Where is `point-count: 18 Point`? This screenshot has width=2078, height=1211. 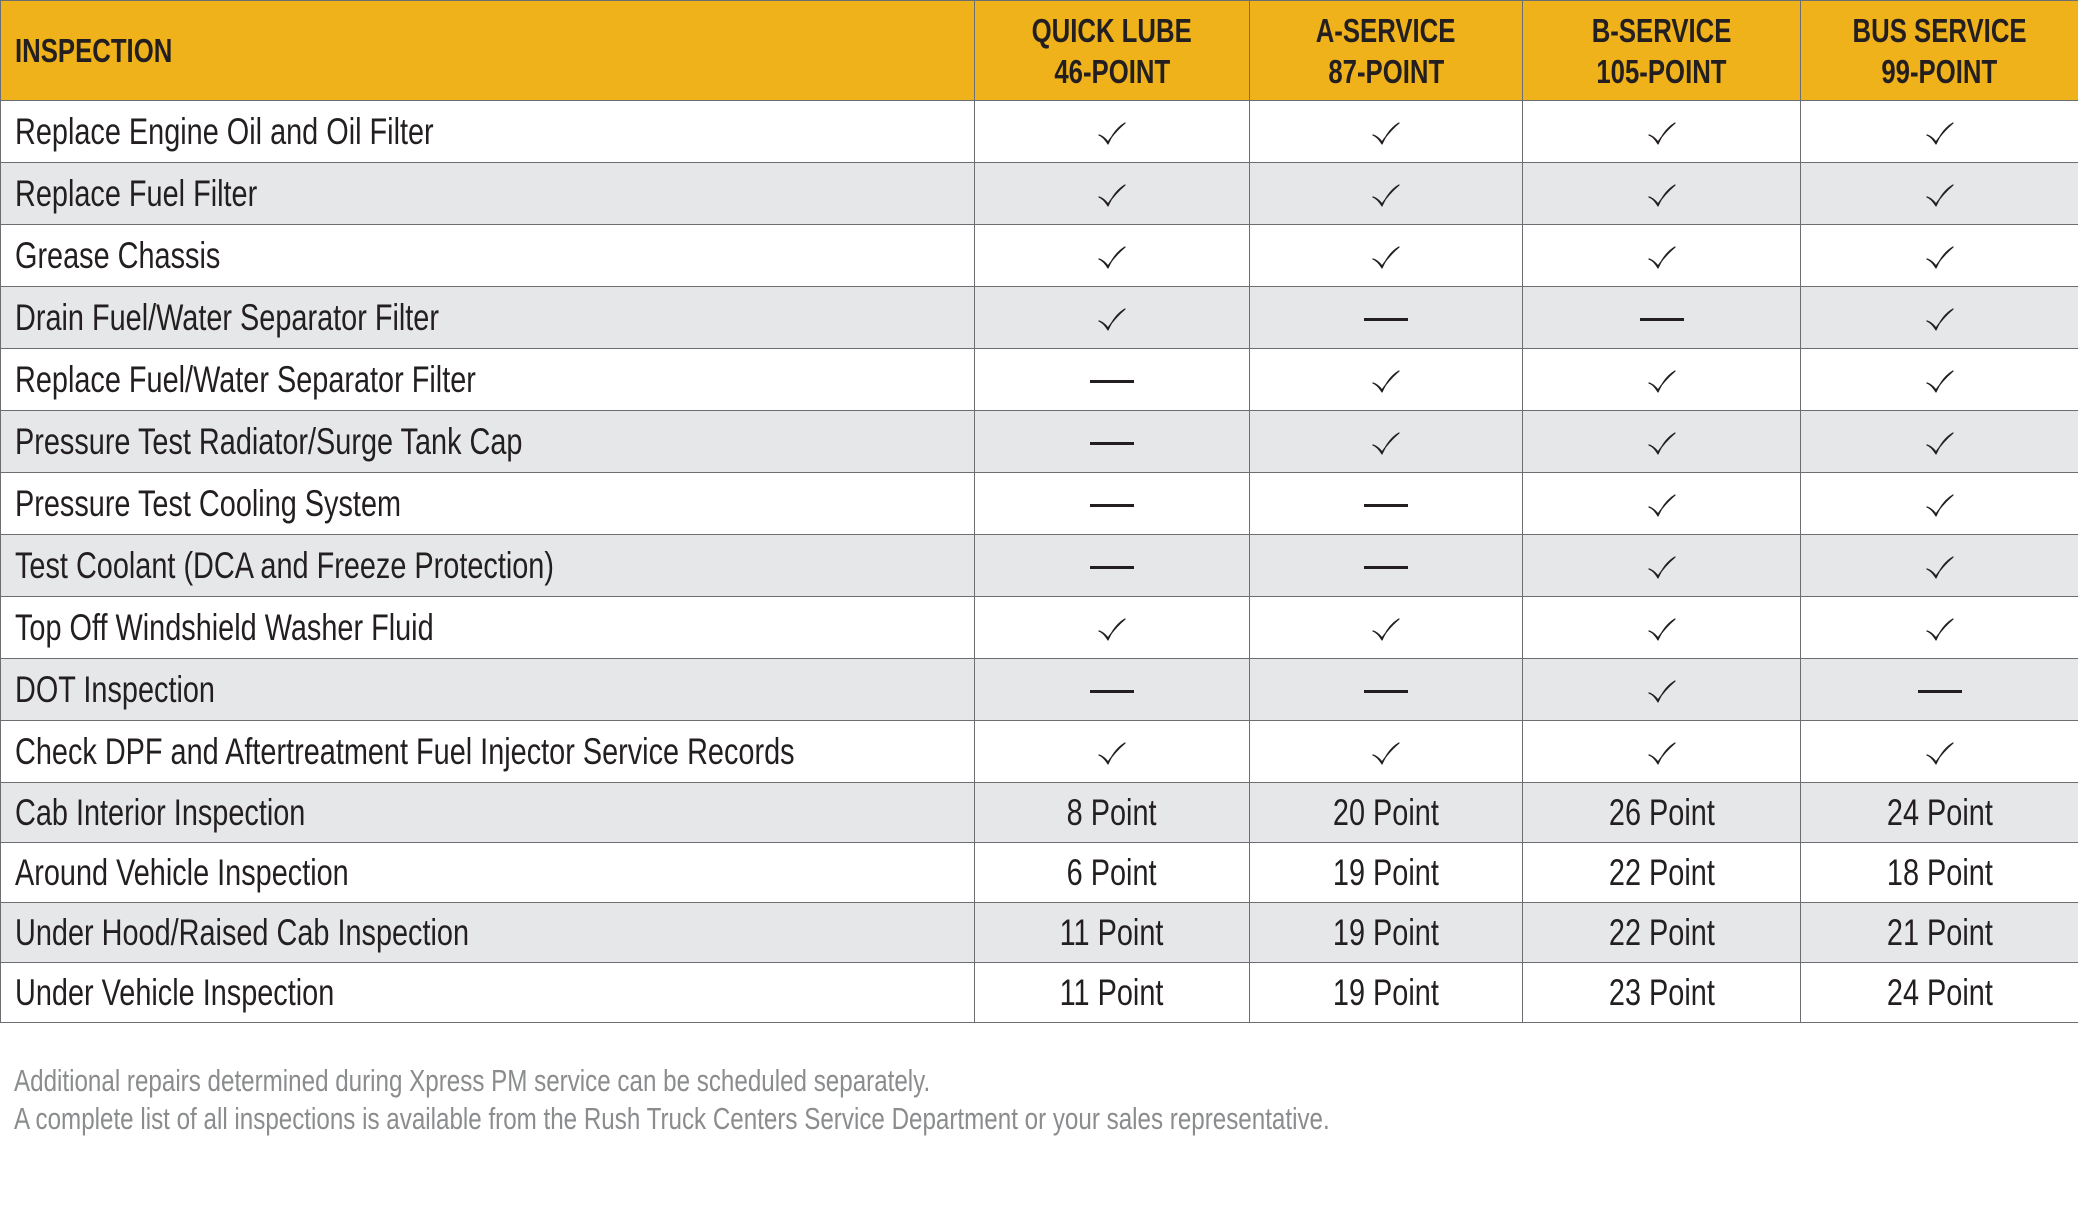 point-count: 18 Point is located at coordinates (1939, 872).